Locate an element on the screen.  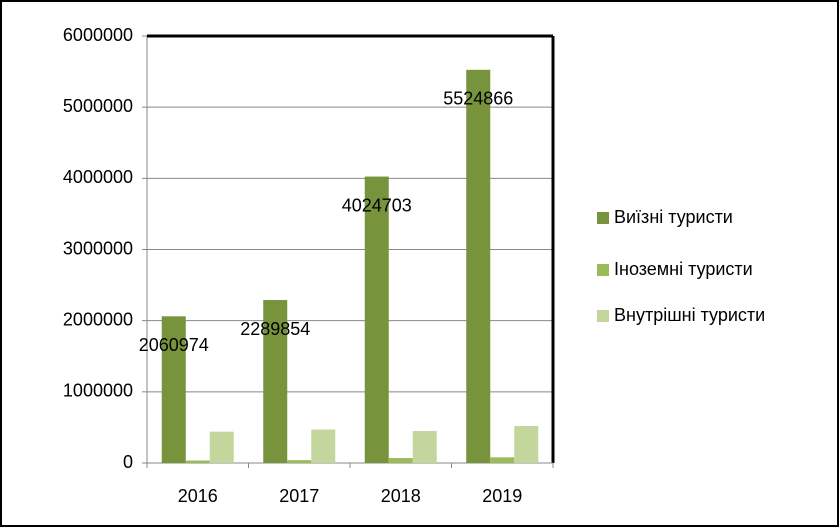
data-label: 2060974 is located at coordinates (174, 345).